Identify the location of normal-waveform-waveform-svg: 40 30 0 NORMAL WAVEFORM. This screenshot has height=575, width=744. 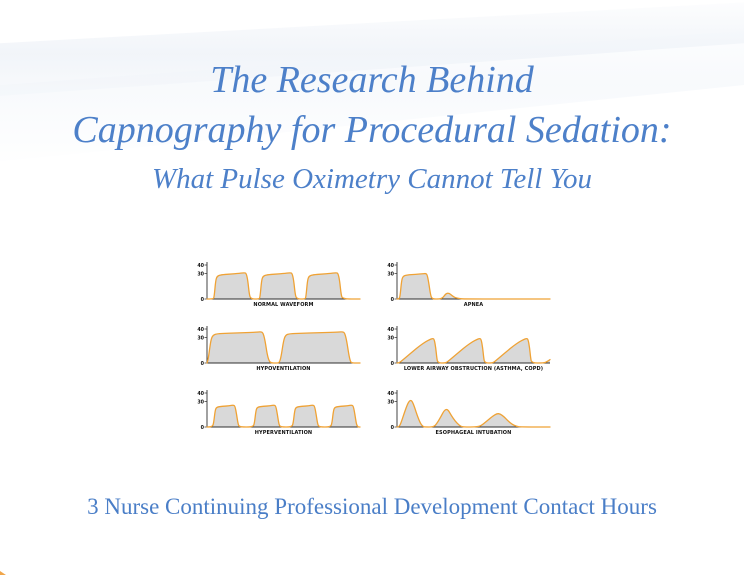
(279, 285).